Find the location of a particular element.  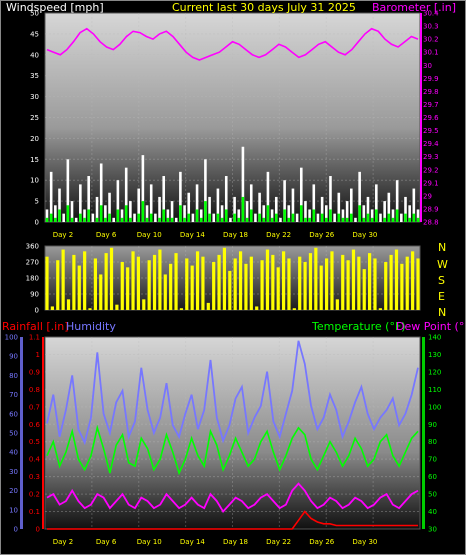

y-tick-label: 29.3 is located at coordinates (431, 157).